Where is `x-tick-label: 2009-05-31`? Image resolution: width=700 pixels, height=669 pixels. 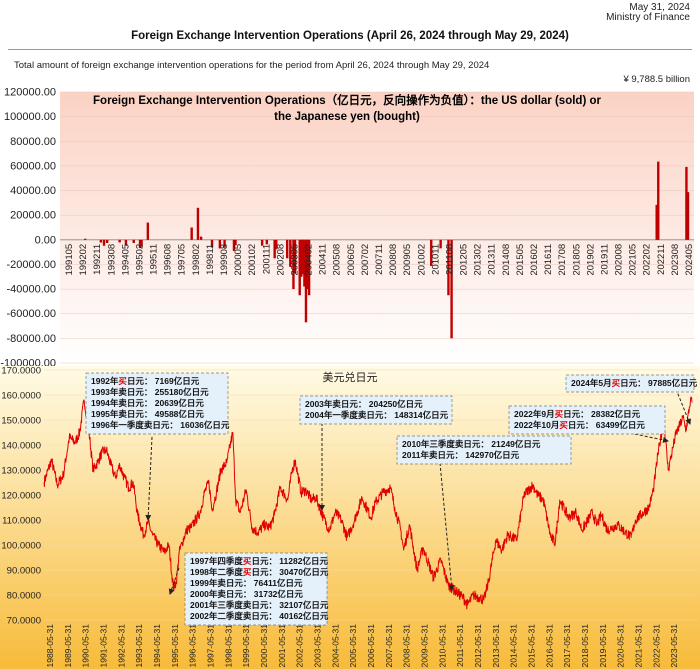
x-tick-label: 2009-05-31 is located at coordinates (424, 646).